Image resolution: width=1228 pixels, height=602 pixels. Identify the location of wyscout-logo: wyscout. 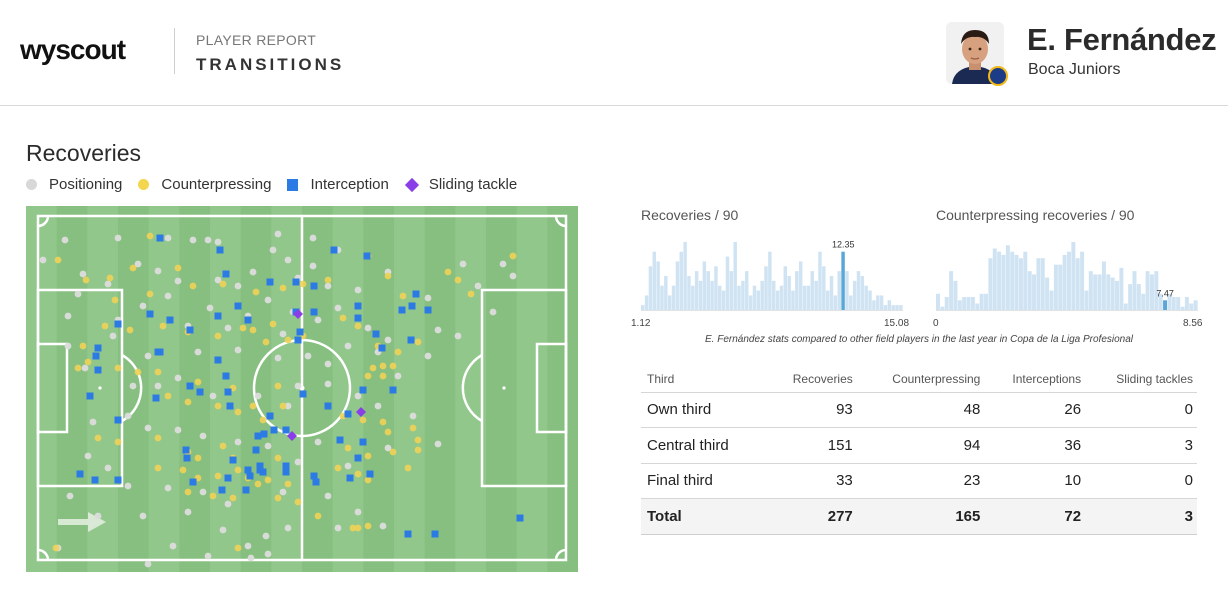
(73, 49).